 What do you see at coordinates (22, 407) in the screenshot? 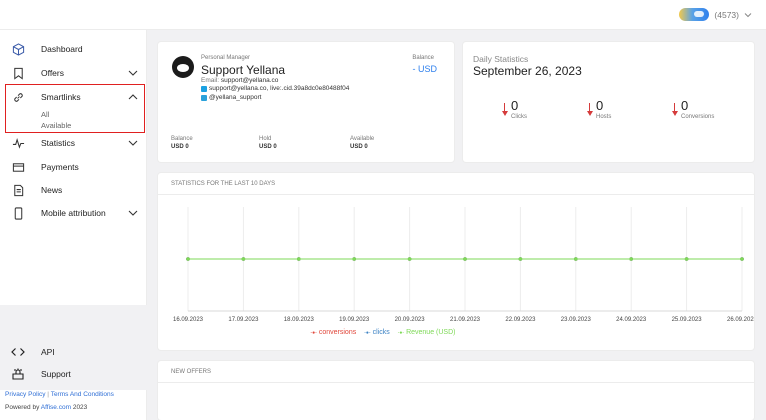
I see `powered-prefix: Powered by` at bounding box center [22, 407].